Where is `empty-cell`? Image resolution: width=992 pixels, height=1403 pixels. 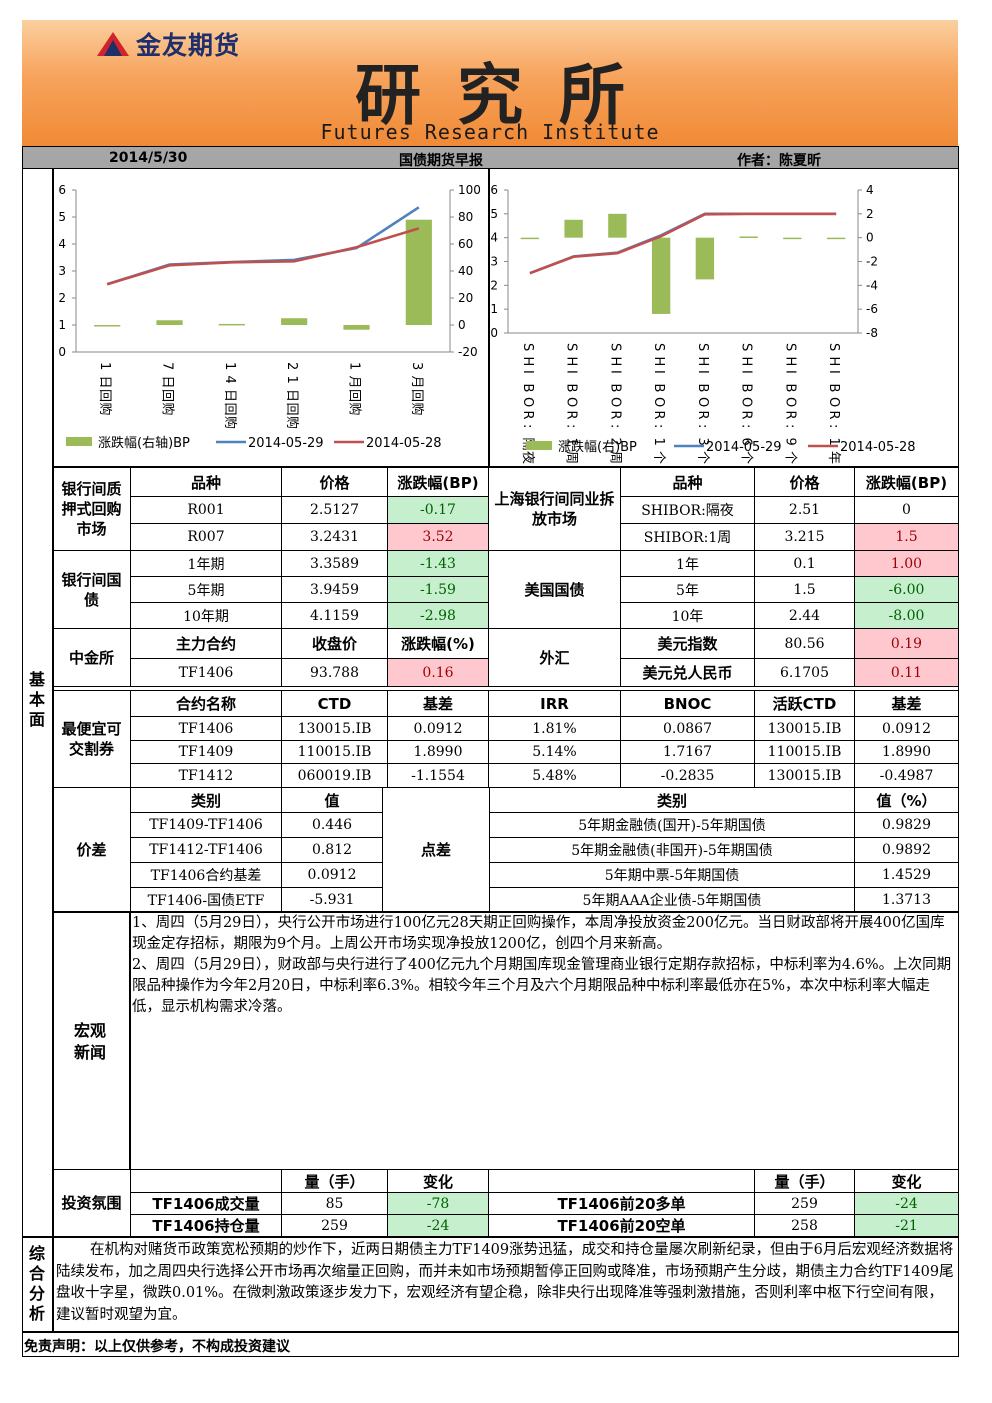 empty-cell is located at coordinates (621, 1181).